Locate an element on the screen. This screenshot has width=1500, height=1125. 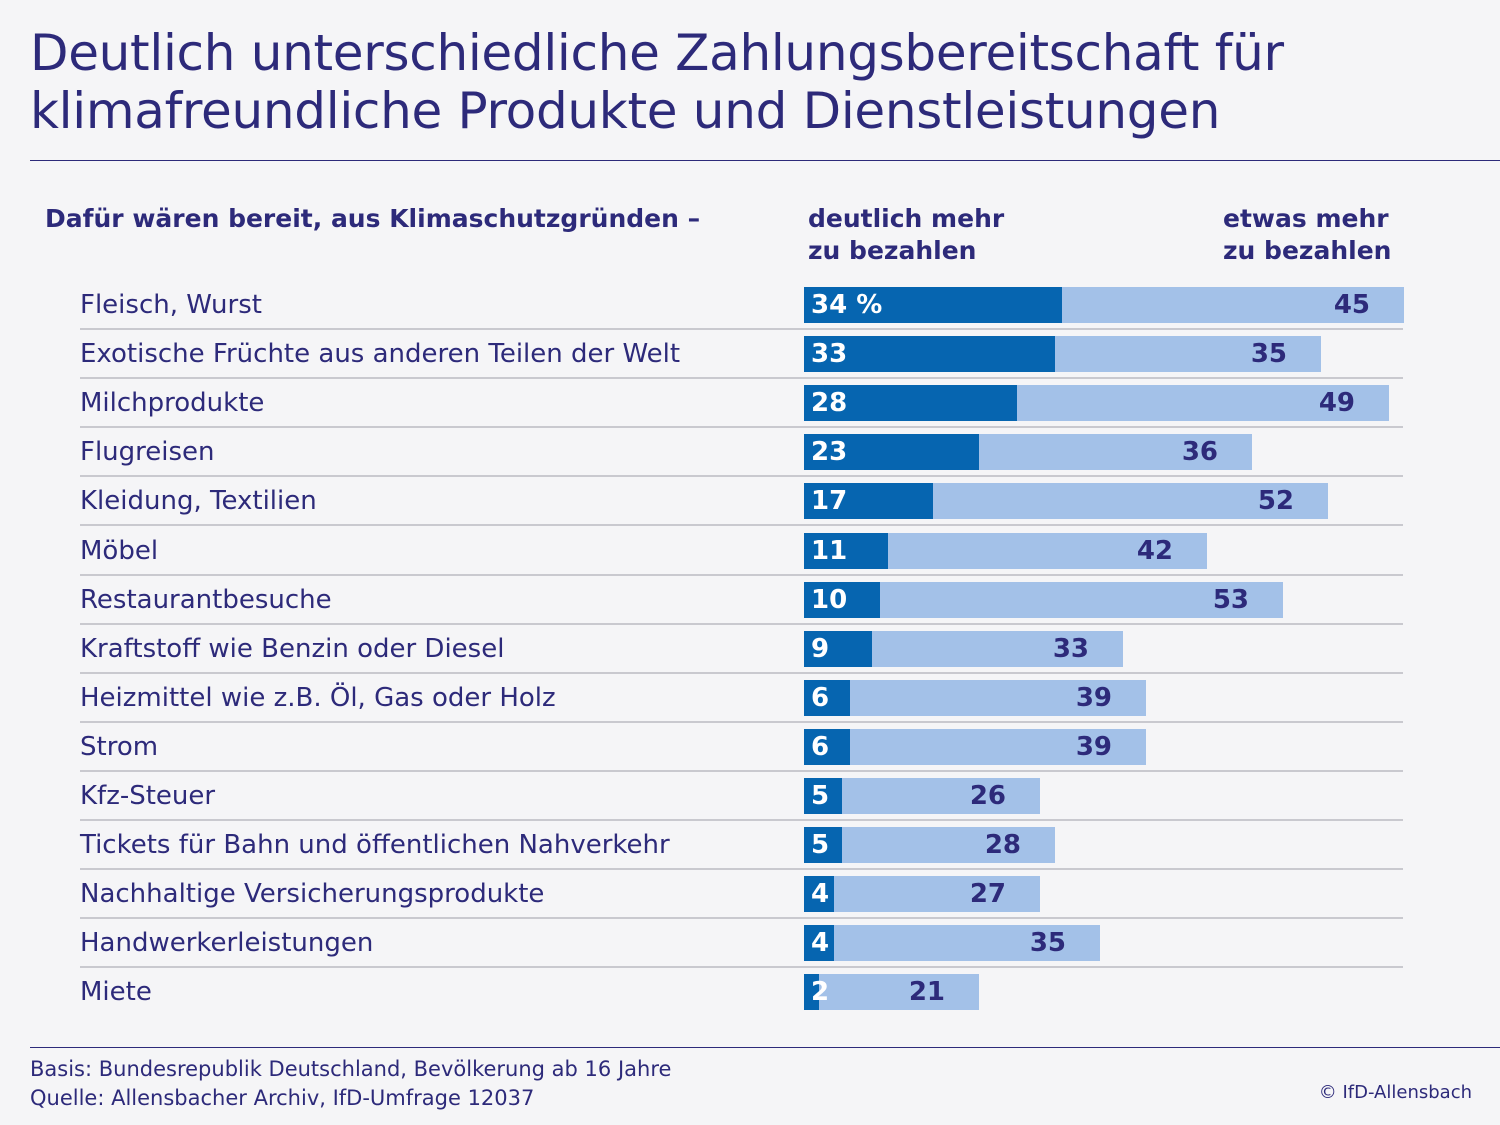
value-label-much-more: 34 % is located at coordinates (847, 305).